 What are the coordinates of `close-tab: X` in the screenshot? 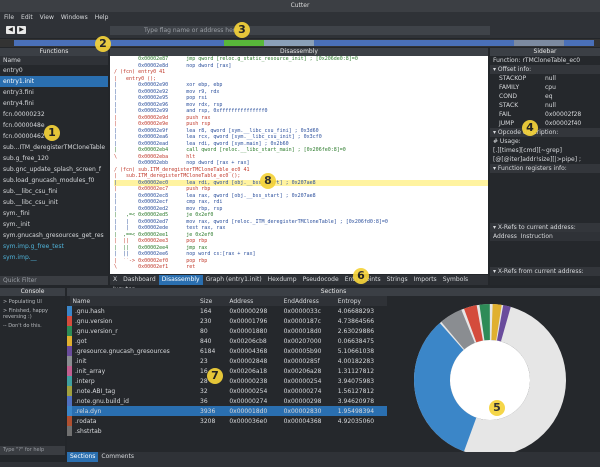 It's located at (115, 279).